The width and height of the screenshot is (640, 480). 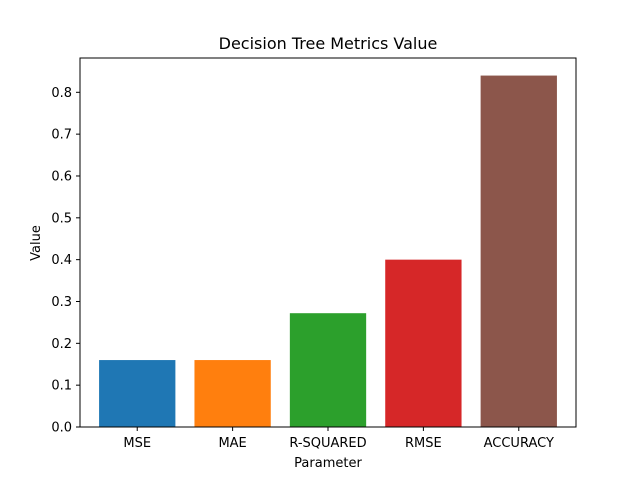 I want to click on y-tick-label: 0.1, so click(x=61, y=386).